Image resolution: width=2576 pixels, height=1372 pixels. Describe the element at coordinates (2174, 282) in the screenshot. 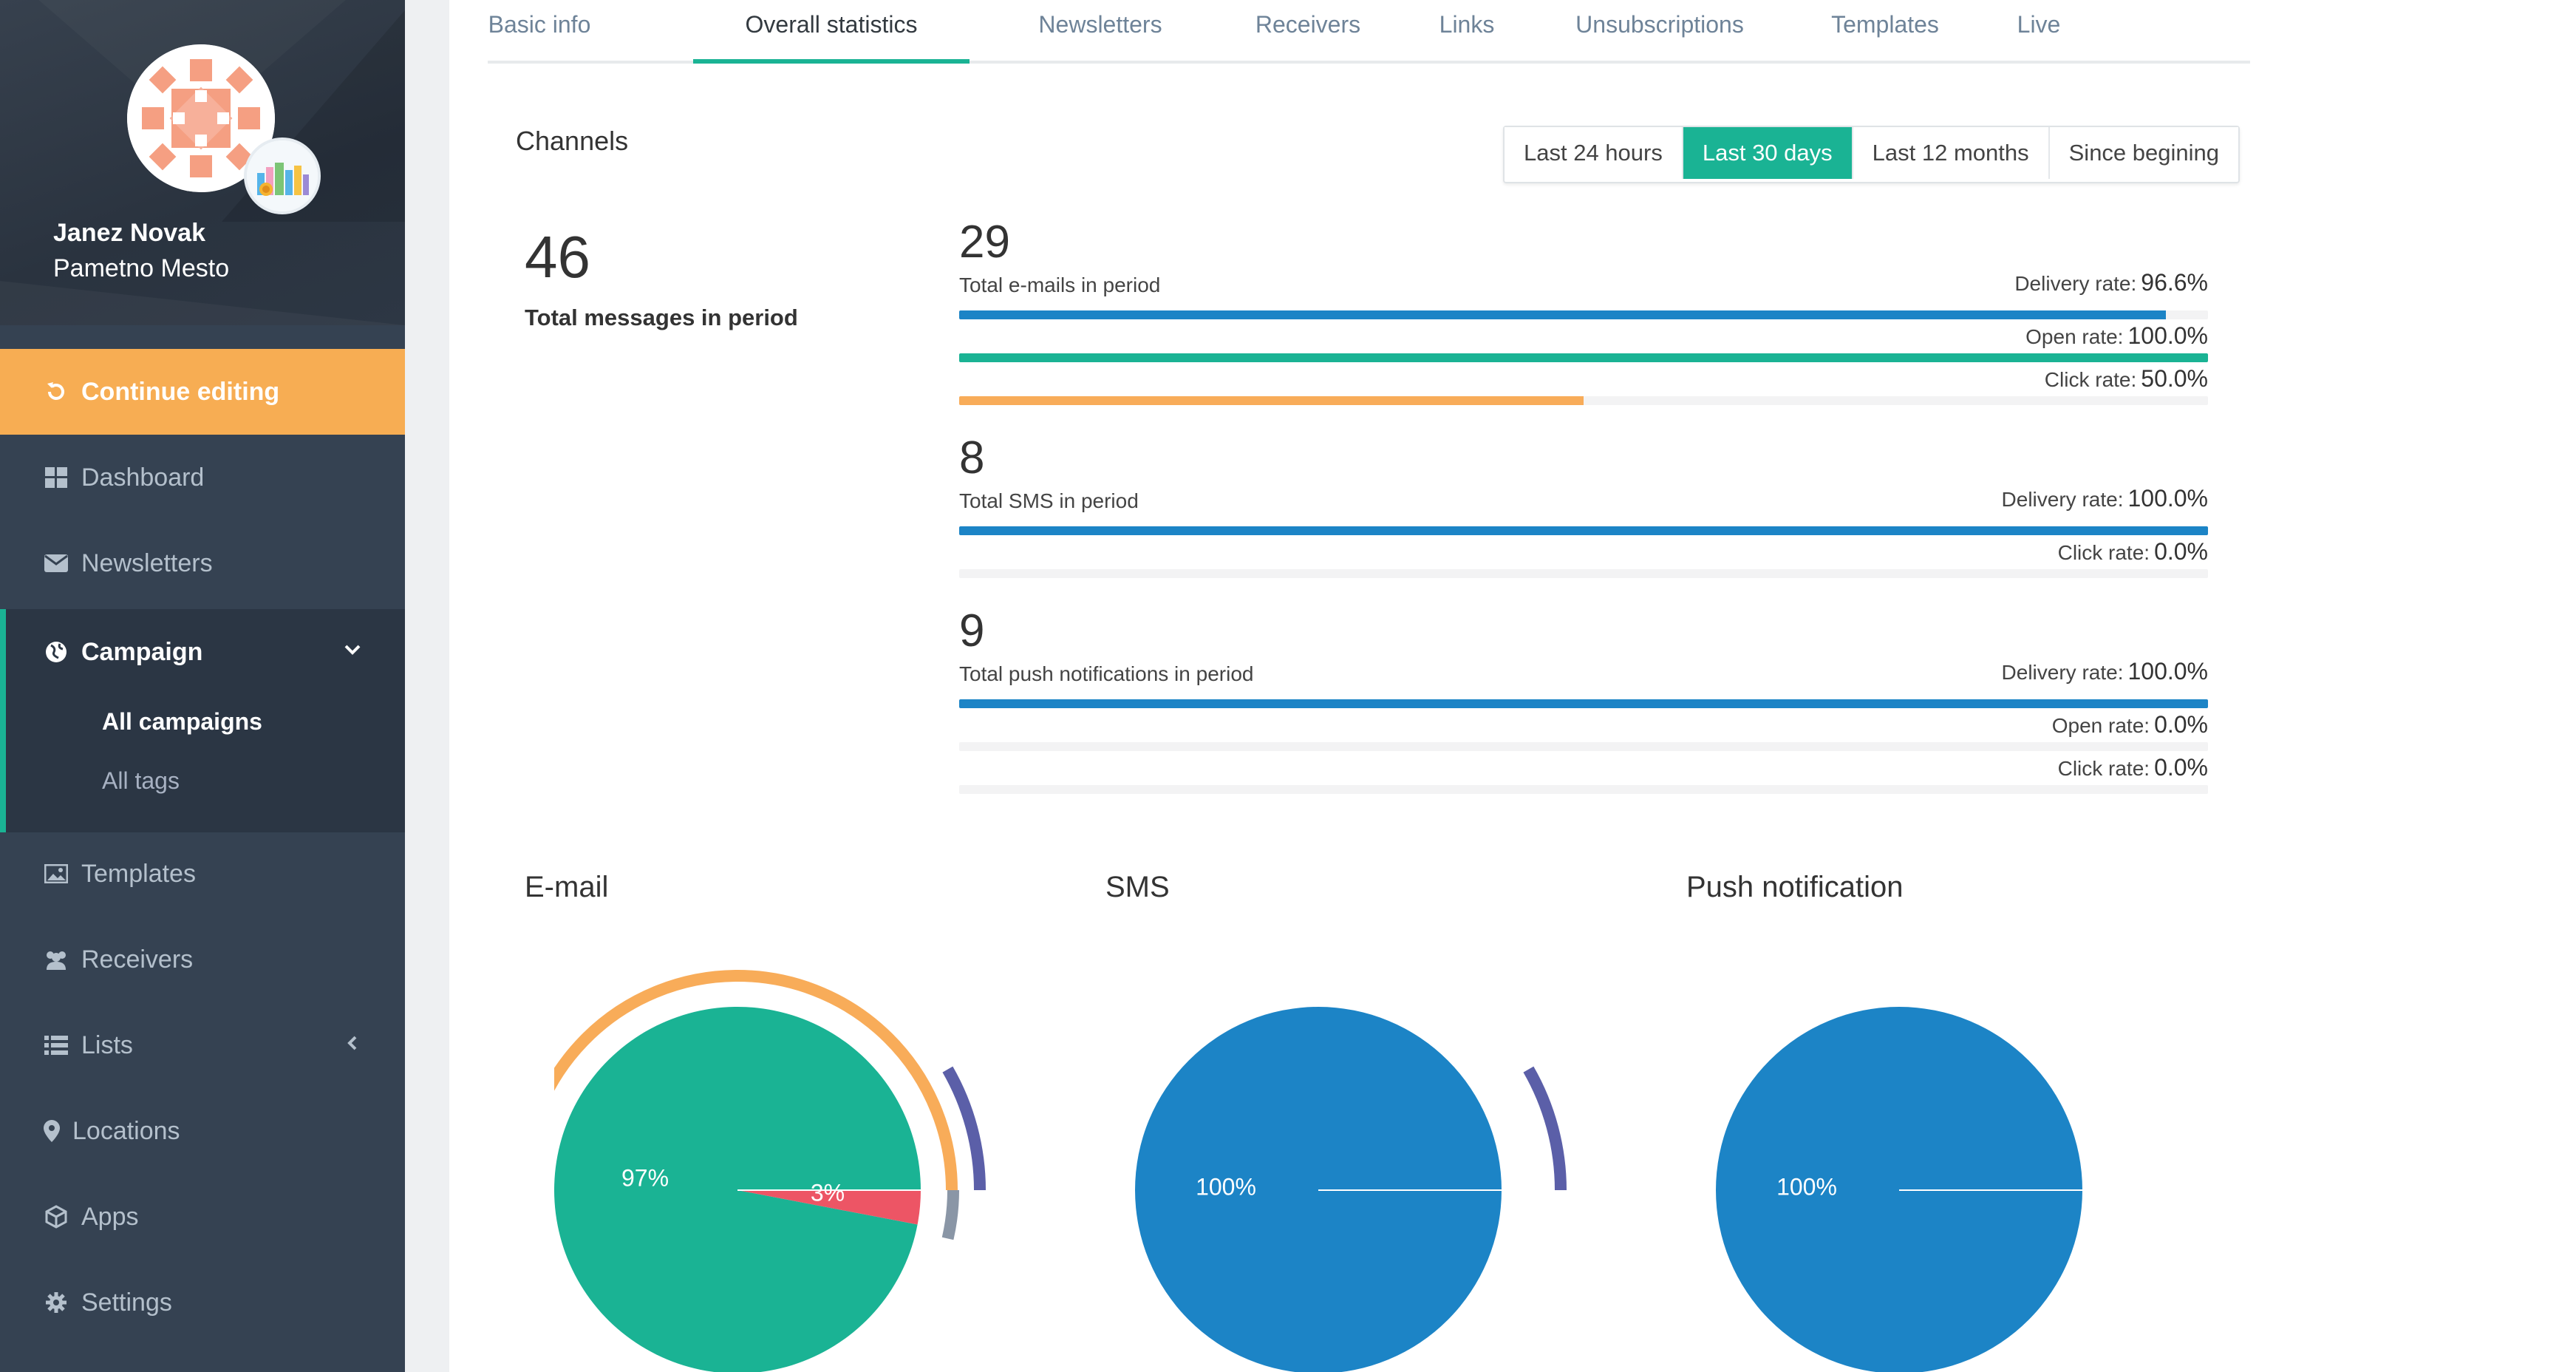

I see `delivery-rate-value: 96.6%` at that location.